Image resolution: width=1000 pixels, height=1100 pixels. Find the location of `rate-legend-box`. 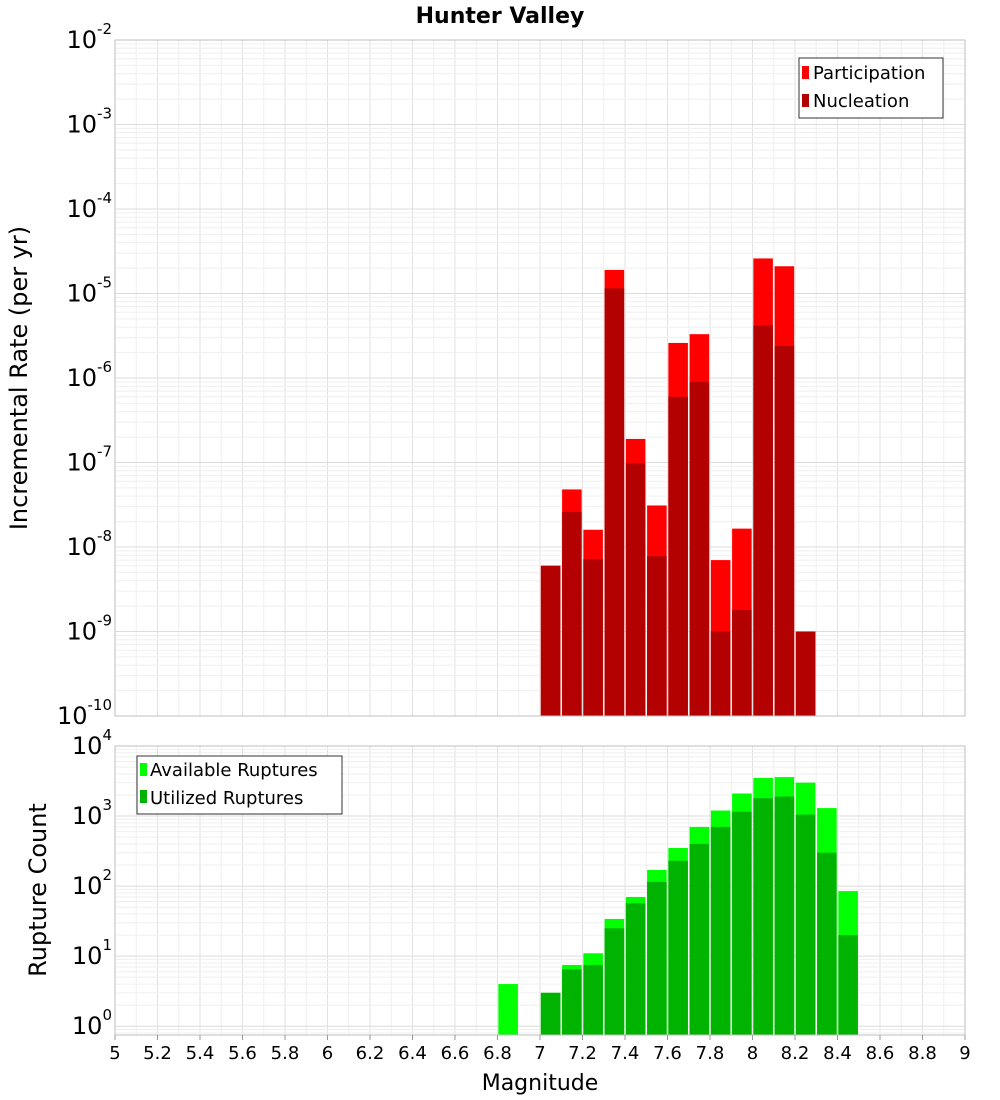

rate-legend-box is located at coordinates (871, 88).